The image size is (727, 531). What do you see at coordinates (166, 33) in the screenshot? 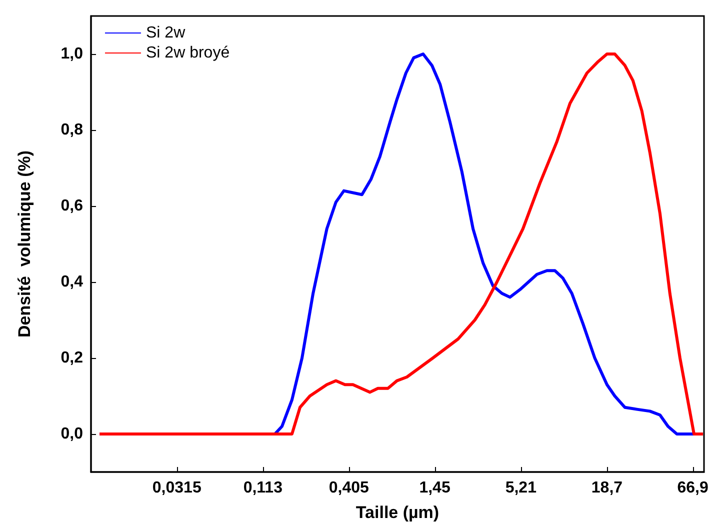
I see `legend-label: Si 2w` at bounding box center [166, 33].